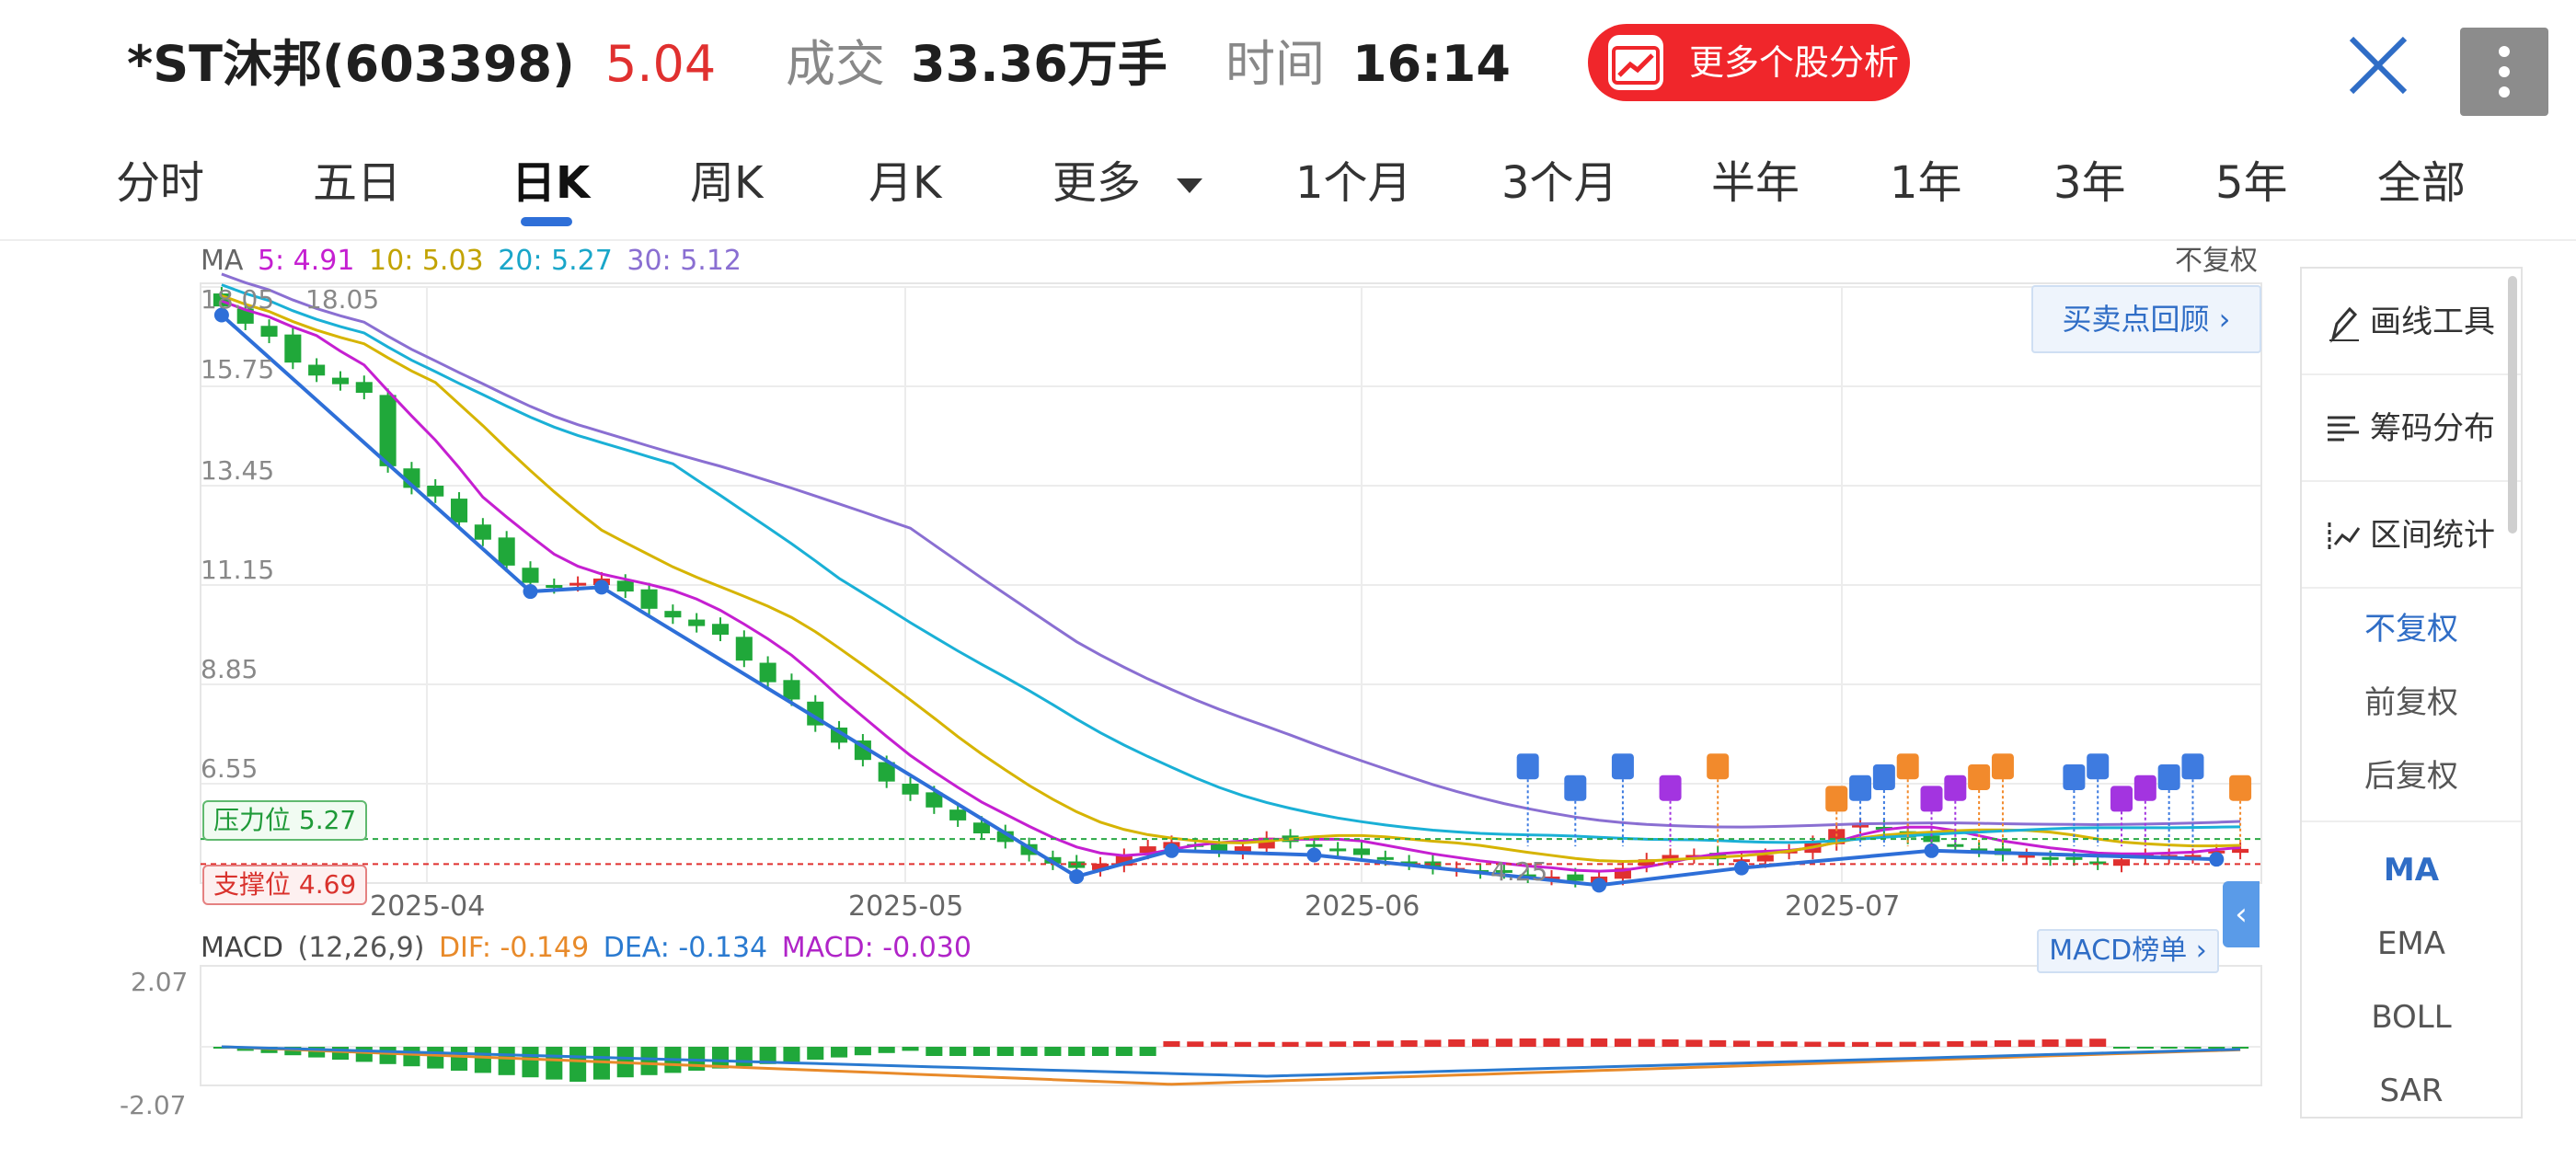 The height and width of the screenshot is (1159, 2576). Describe the element at coordinates (285, 820) in the screenshot. I see `pressure-level-badge: 压力位 5.27` at that location.